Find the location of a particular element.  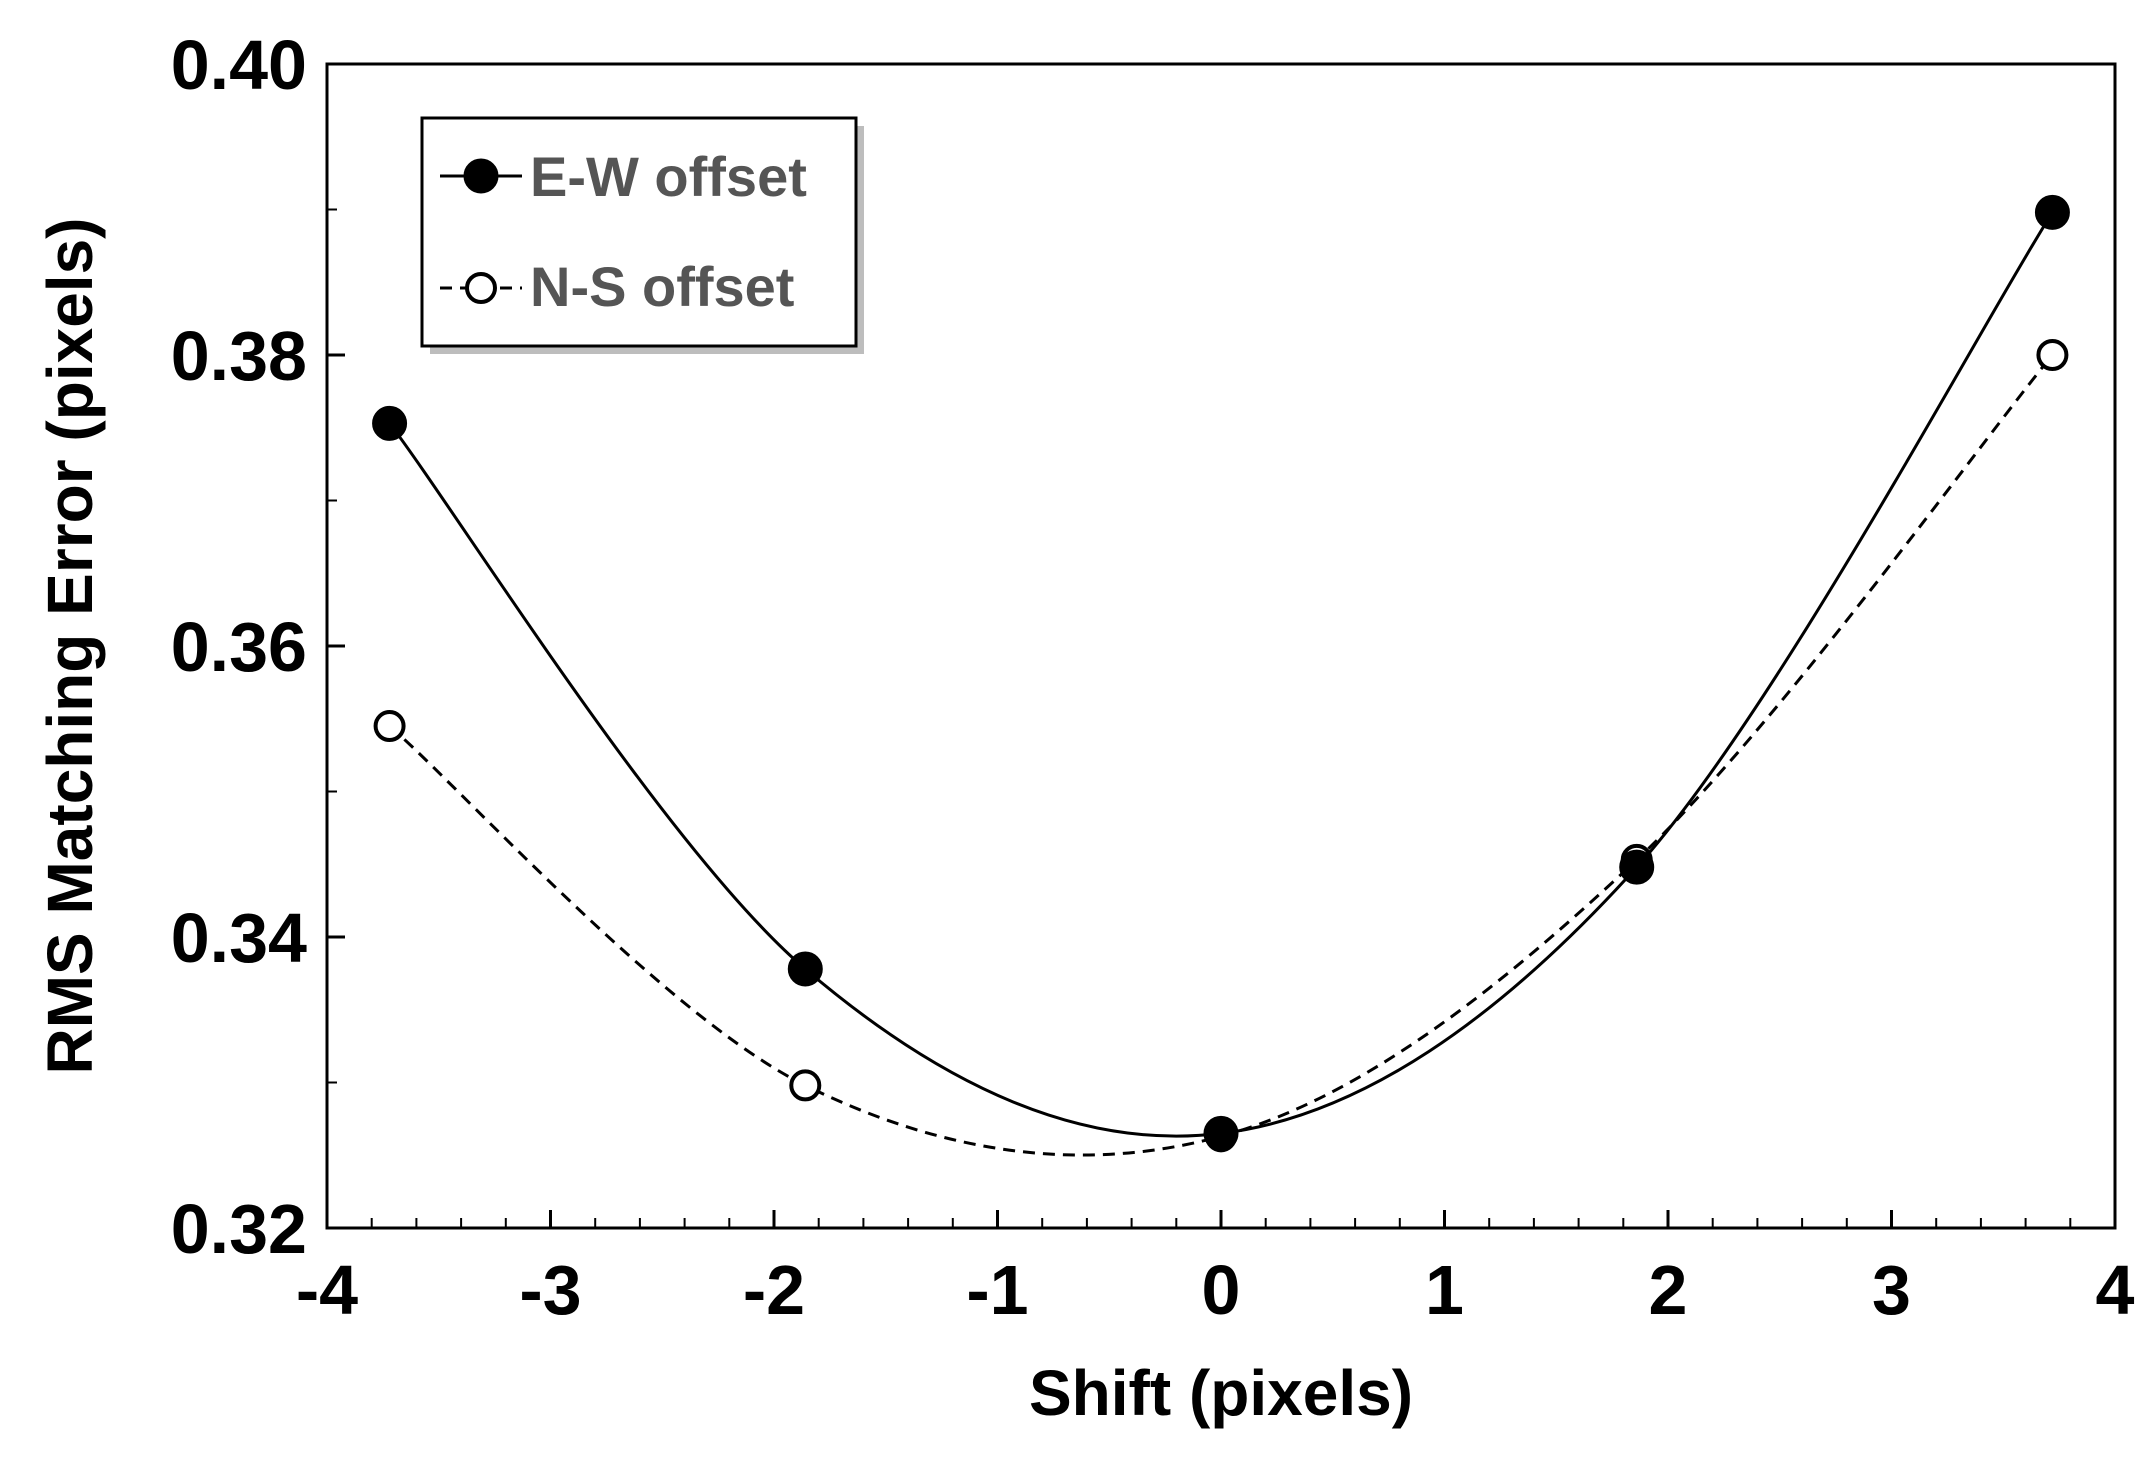

y-tick-label: 0.40 is located at coordinates (239, 65).